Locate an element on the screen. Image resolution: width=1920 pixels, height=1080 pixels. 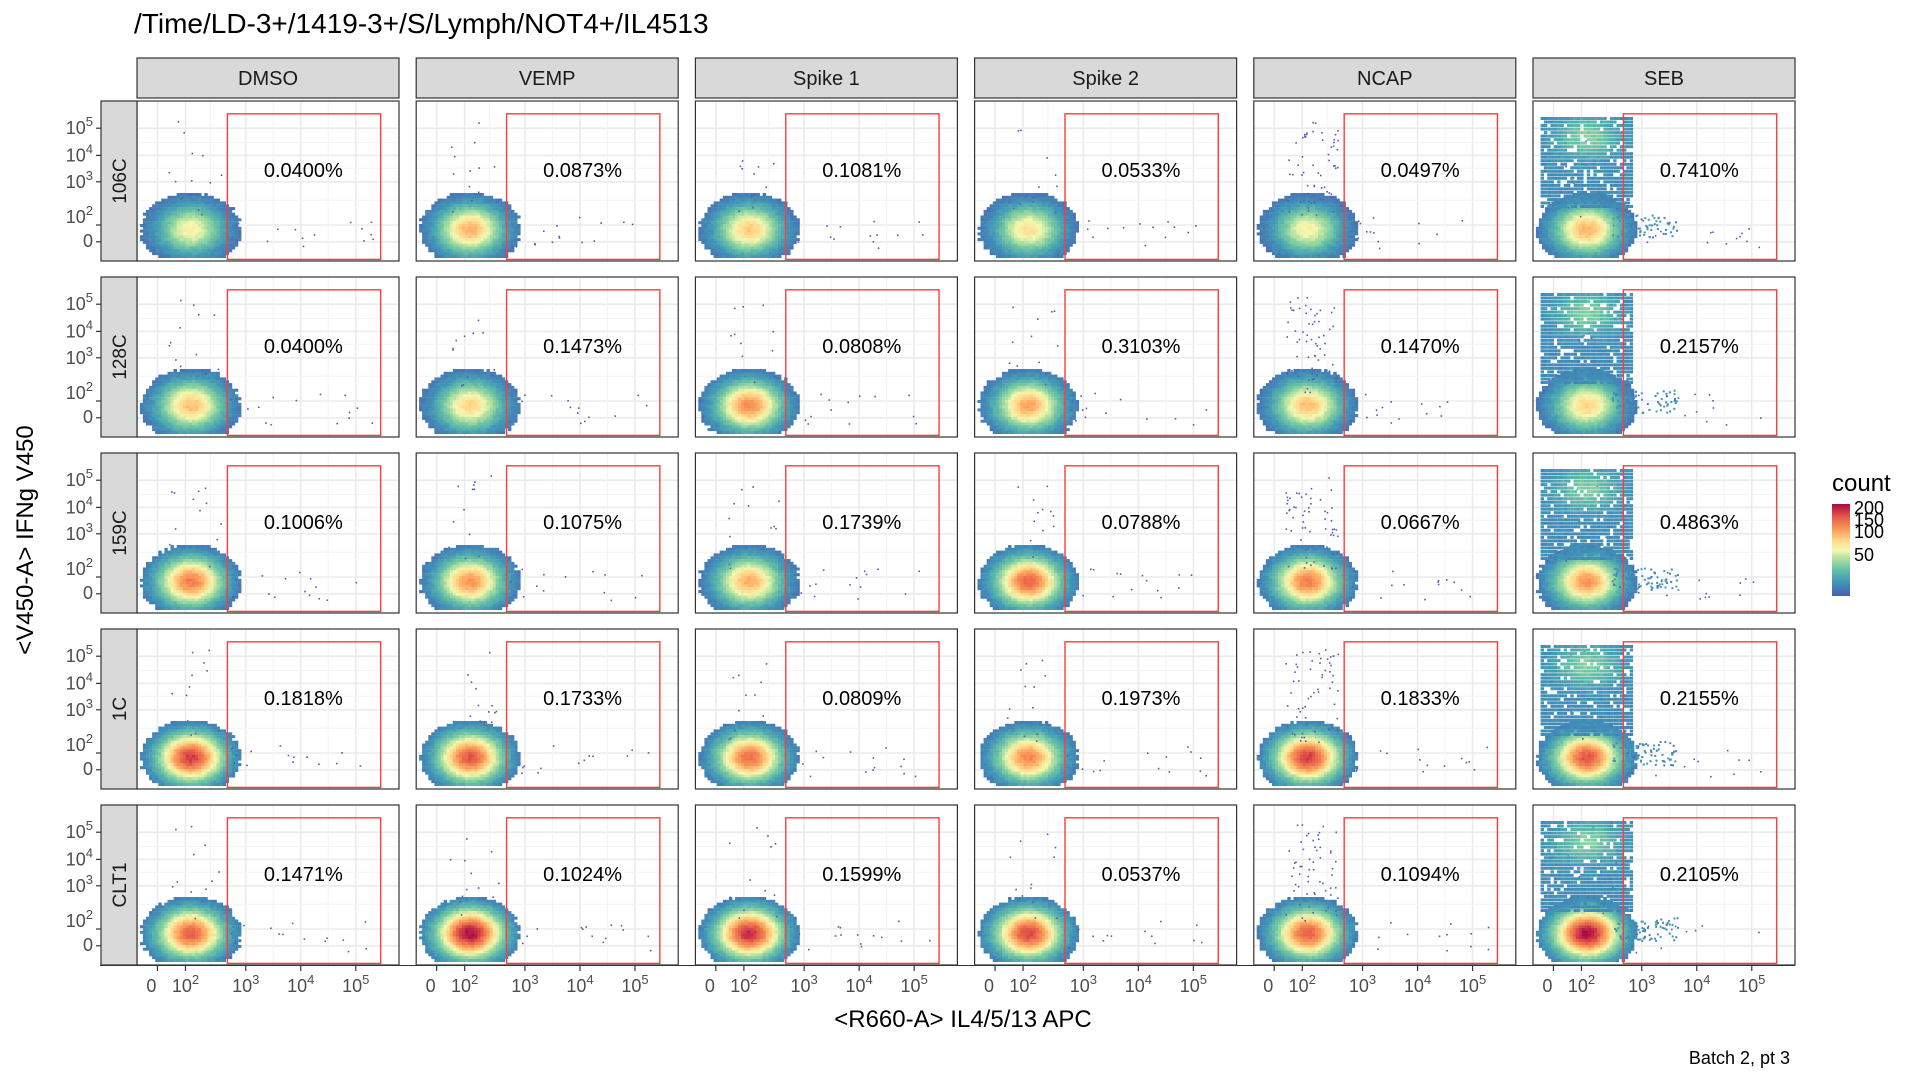
gate-percentage: 0.0533% is located at coordinates (1140, 171).